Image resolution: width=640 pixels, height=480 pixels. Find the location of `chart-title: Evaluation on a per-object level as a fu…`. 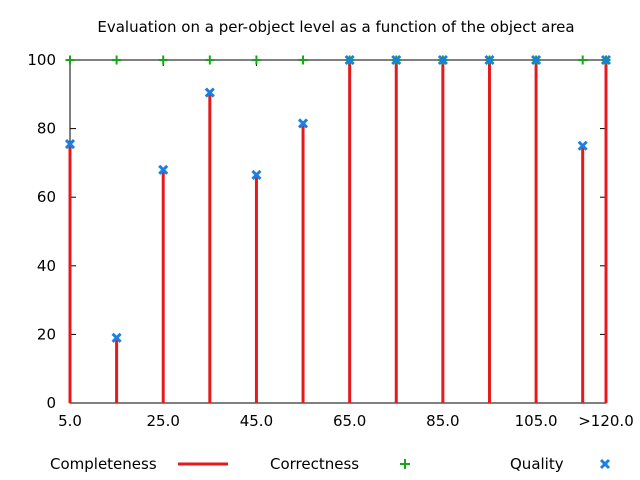

chart-title: Evaluation on a per-object level as a fu… is located at coordinates (335, 27).